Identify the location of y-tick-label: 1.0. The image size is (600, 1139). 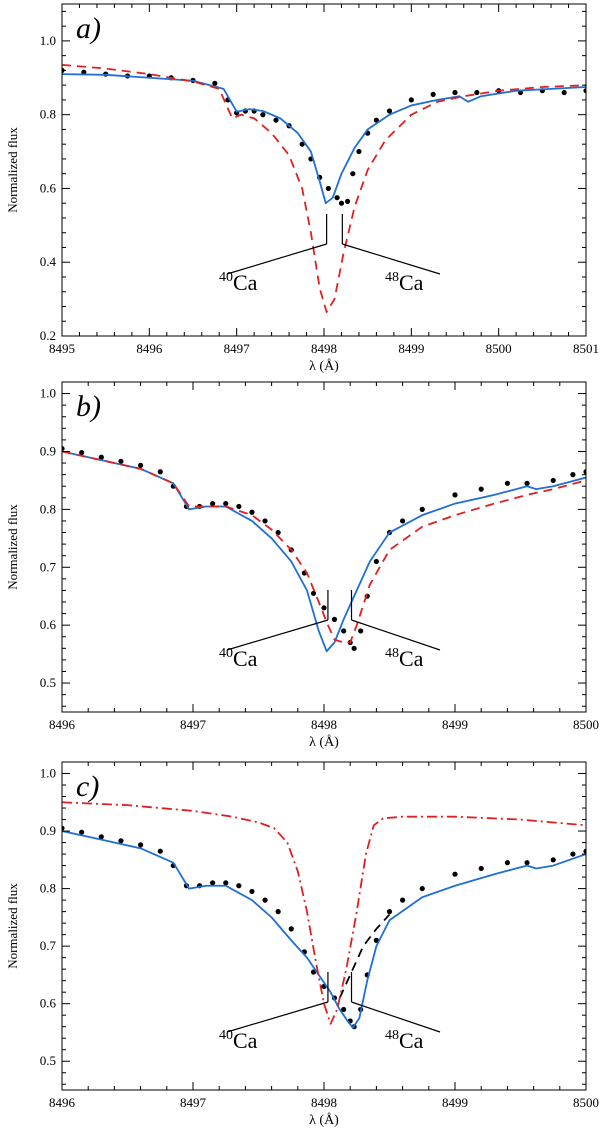
(48, 773).